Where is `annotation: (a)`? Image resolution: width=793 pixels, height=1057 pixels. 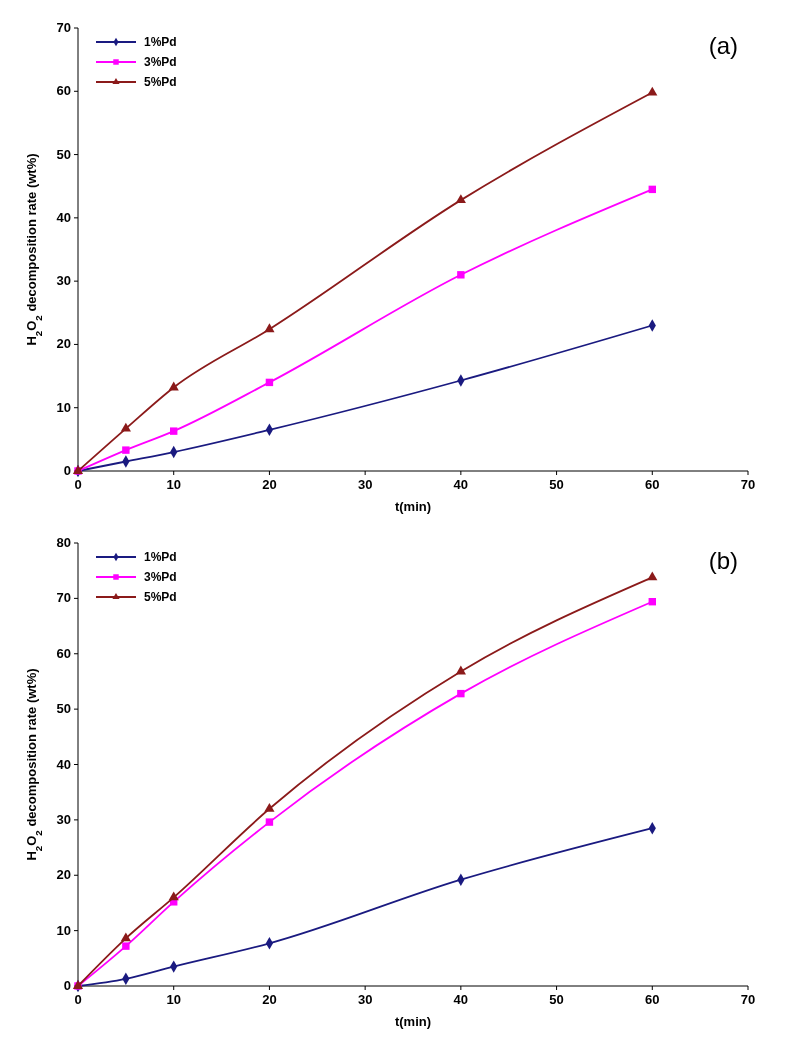
annotation: (a) is located at coordinates (723, 45).